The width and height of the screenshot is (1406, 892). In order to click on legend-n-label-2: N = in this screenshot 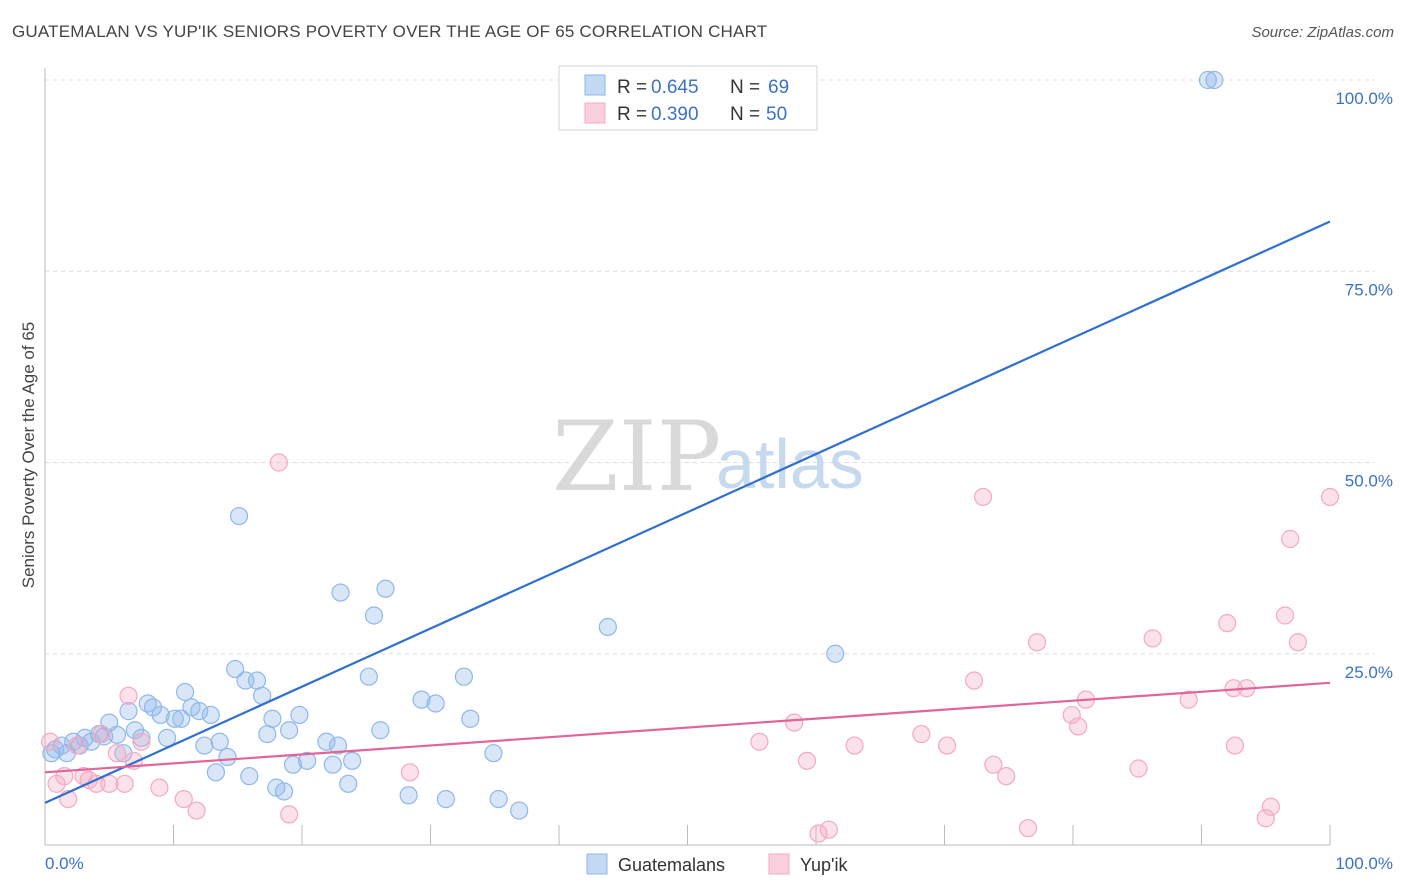, I will do `click(745, 114)`.